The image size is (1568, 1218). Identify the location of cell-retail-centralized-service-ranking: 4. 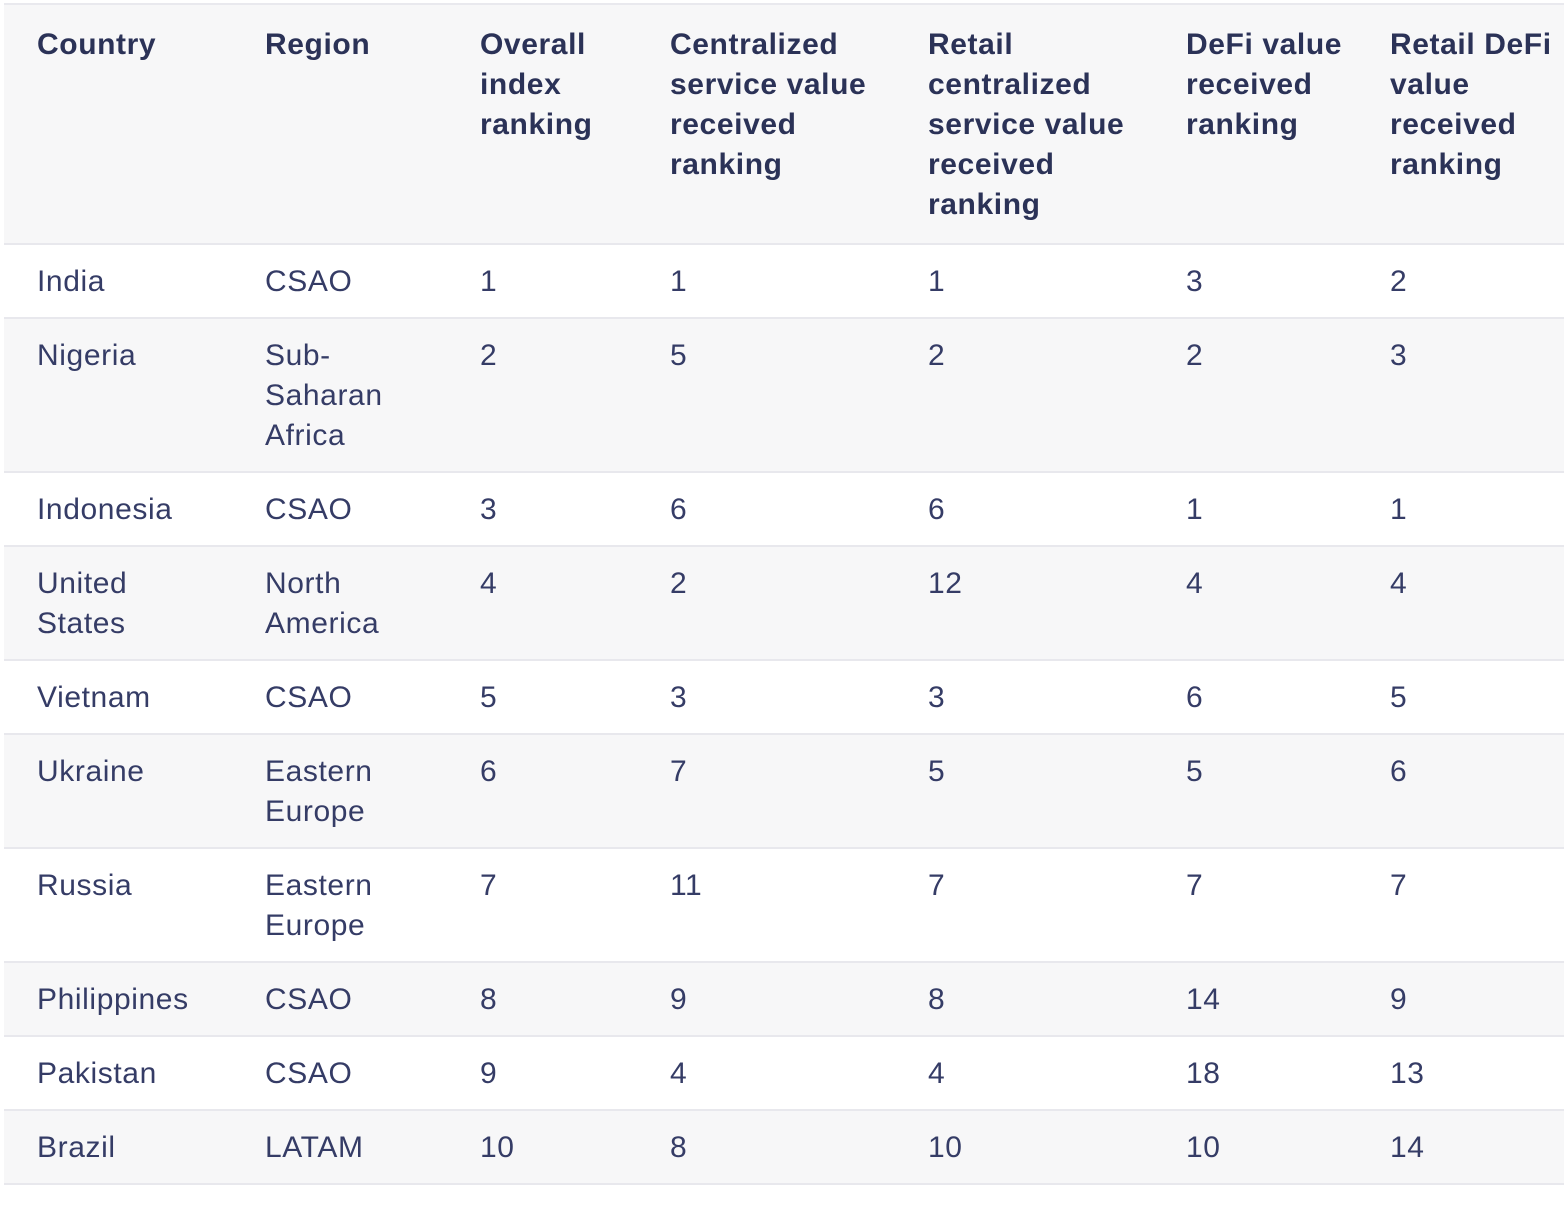
(937, 1073).